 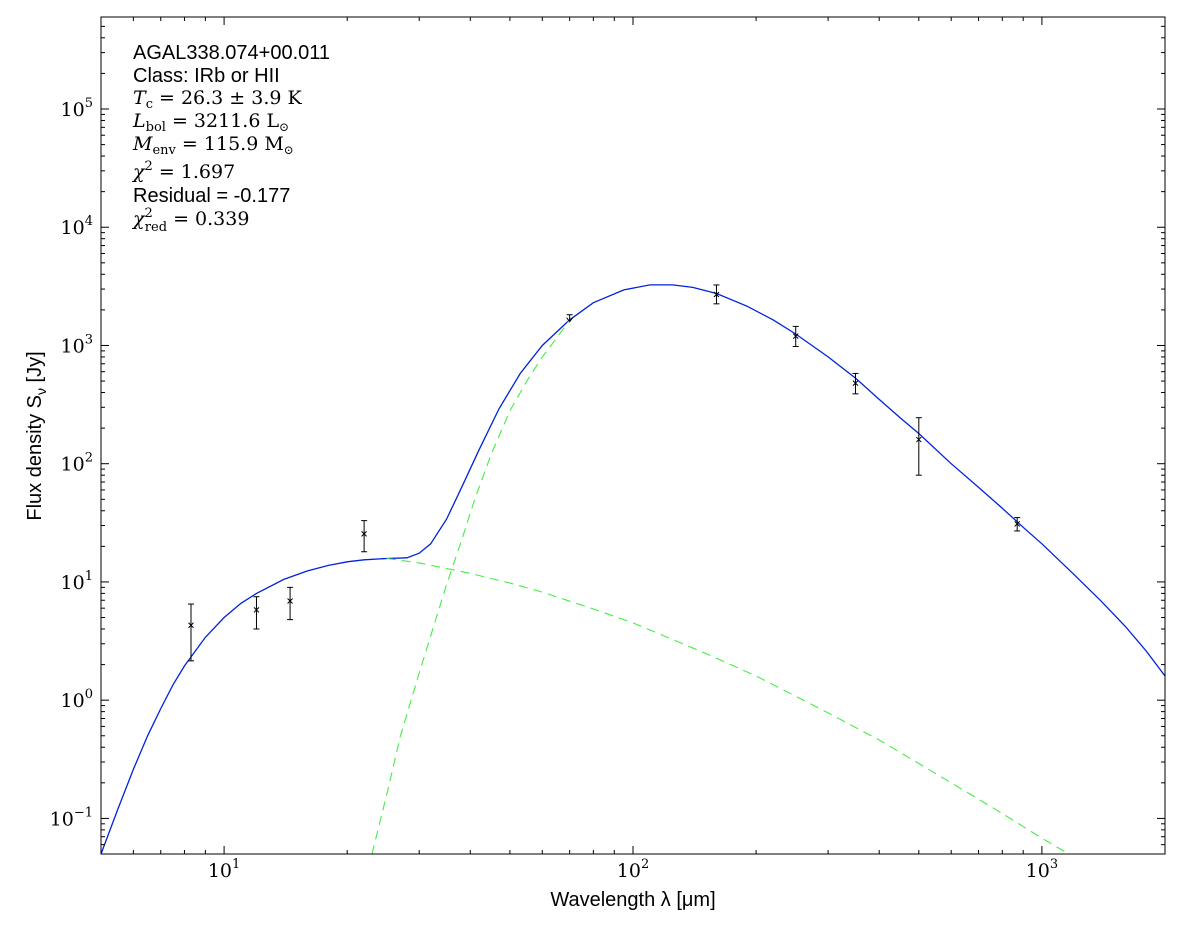 What do you see at coordinates (190, 220) in the screenshot?
I see `chi2red-text: χ2 red = 0.339` at bounding box center [190, 220].